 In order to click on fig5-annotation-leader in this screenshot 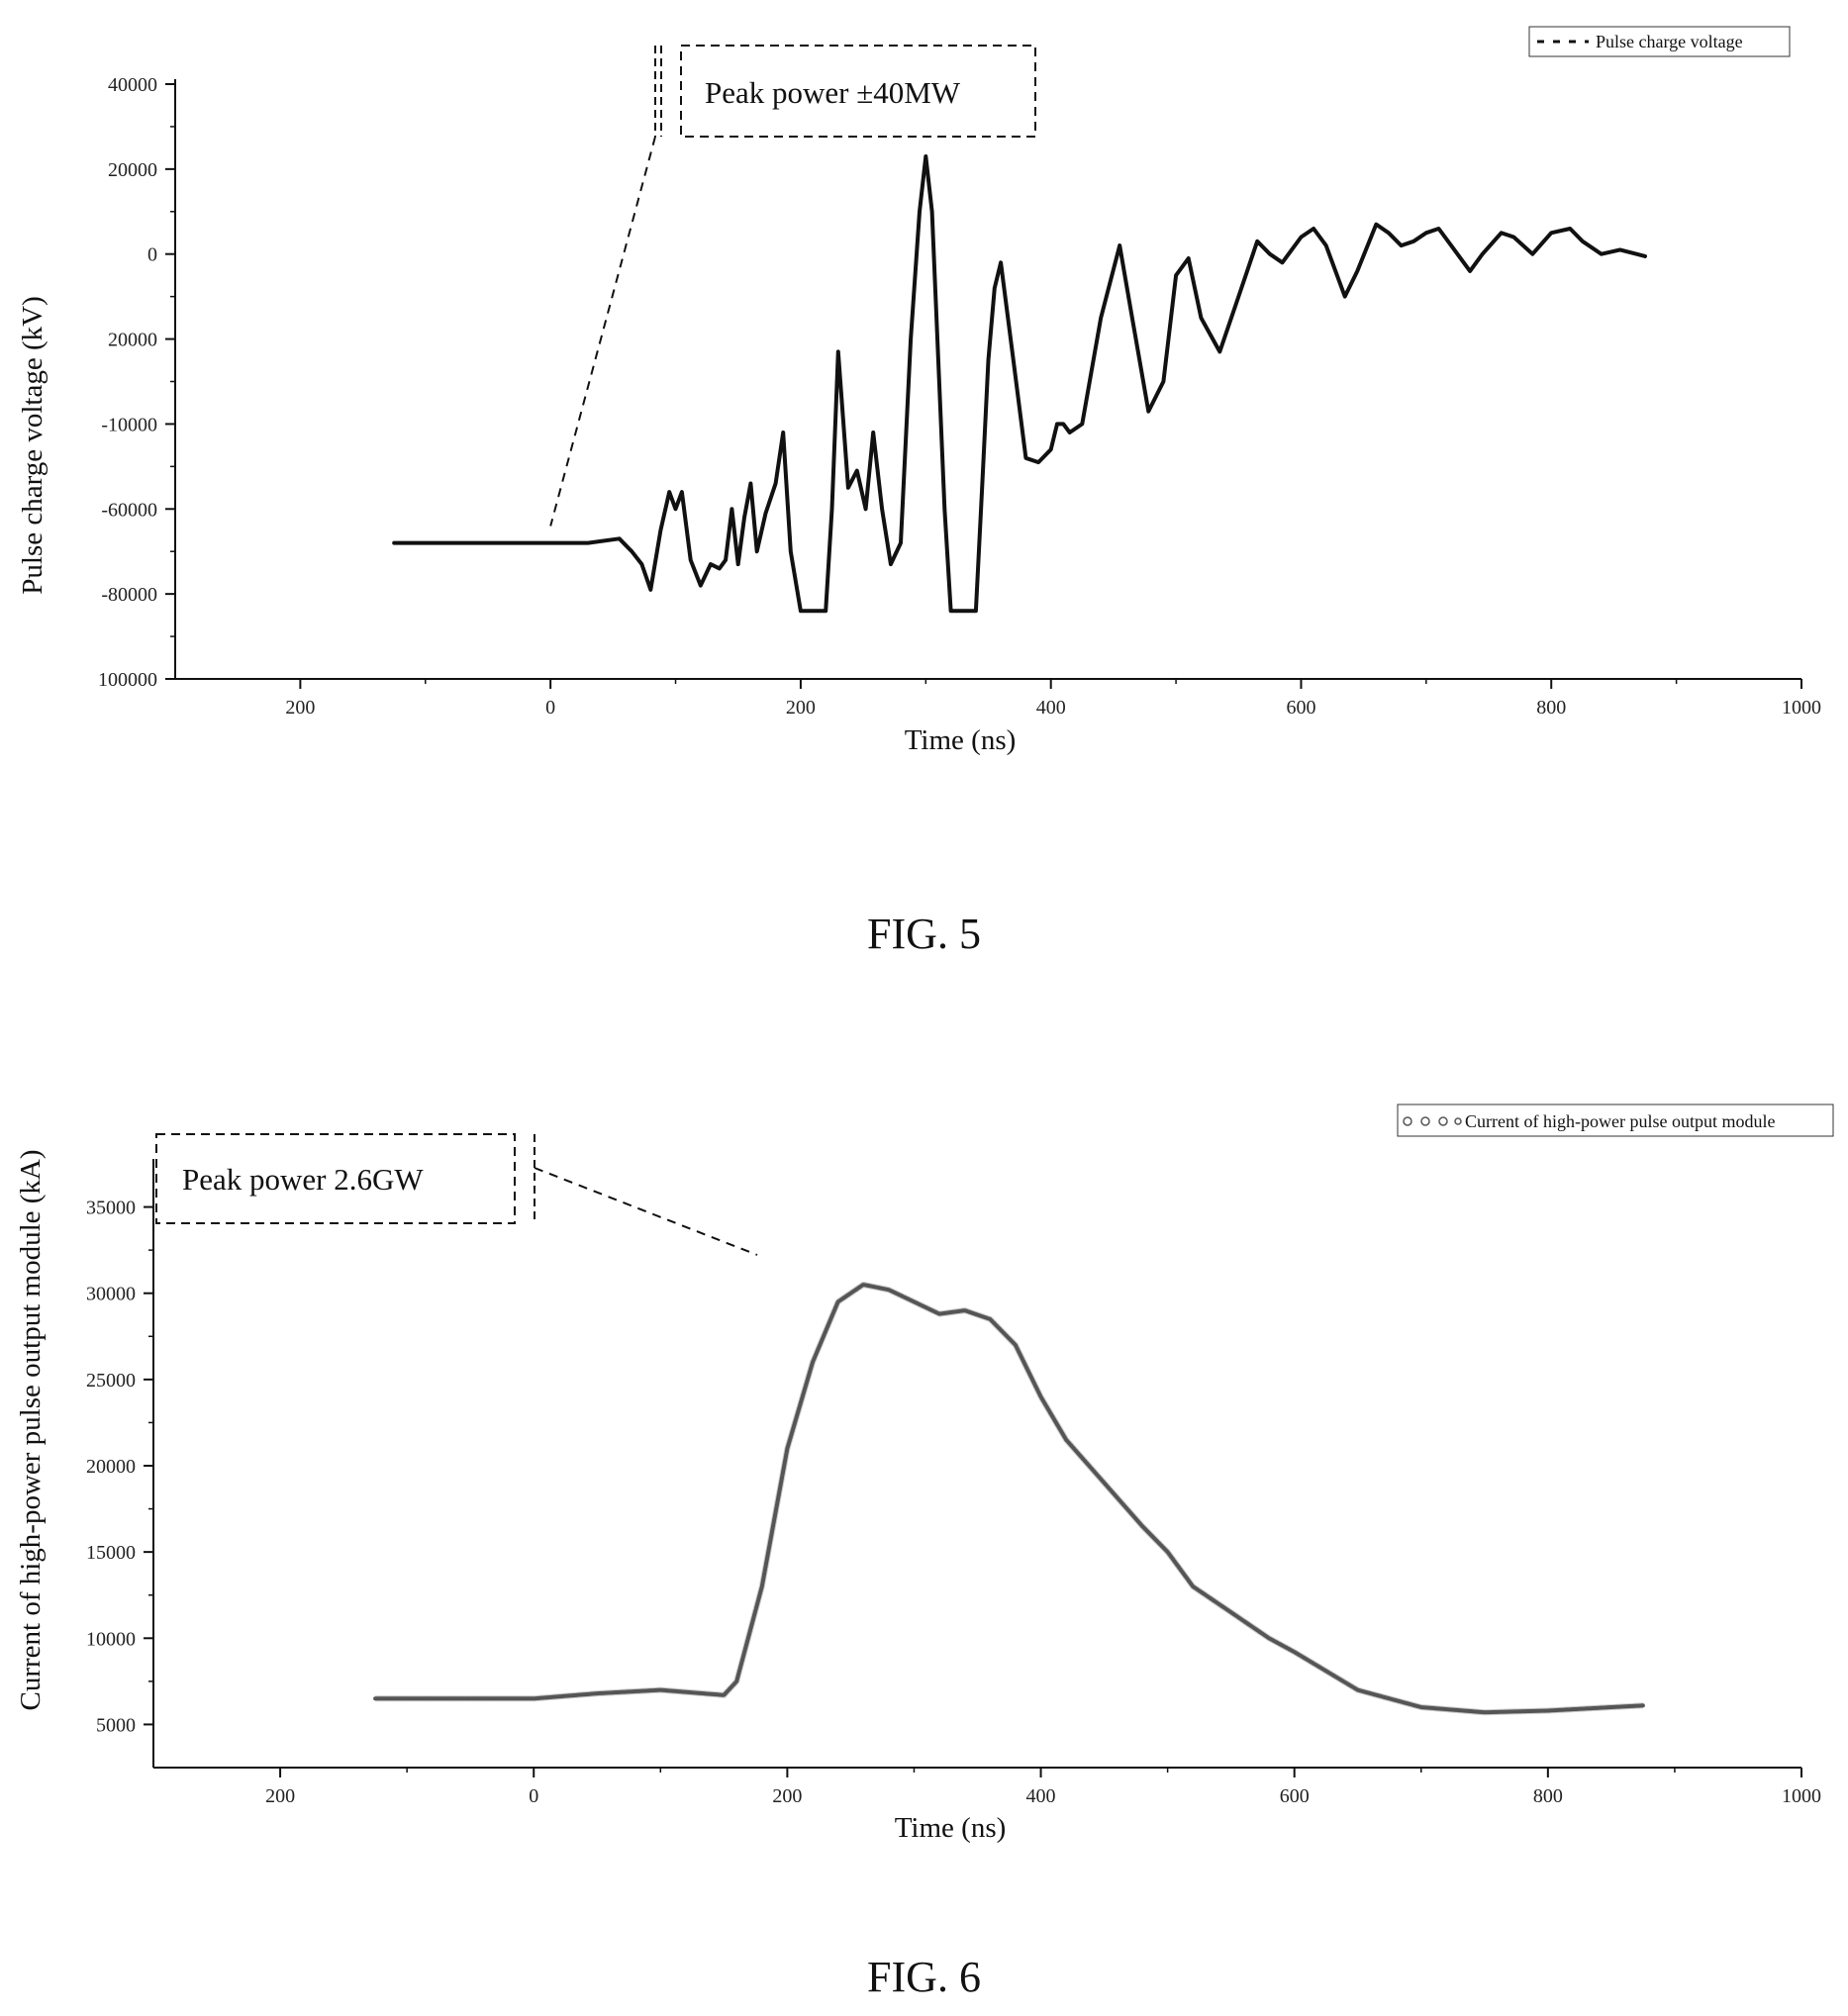, I will do `click(602, 331)`.